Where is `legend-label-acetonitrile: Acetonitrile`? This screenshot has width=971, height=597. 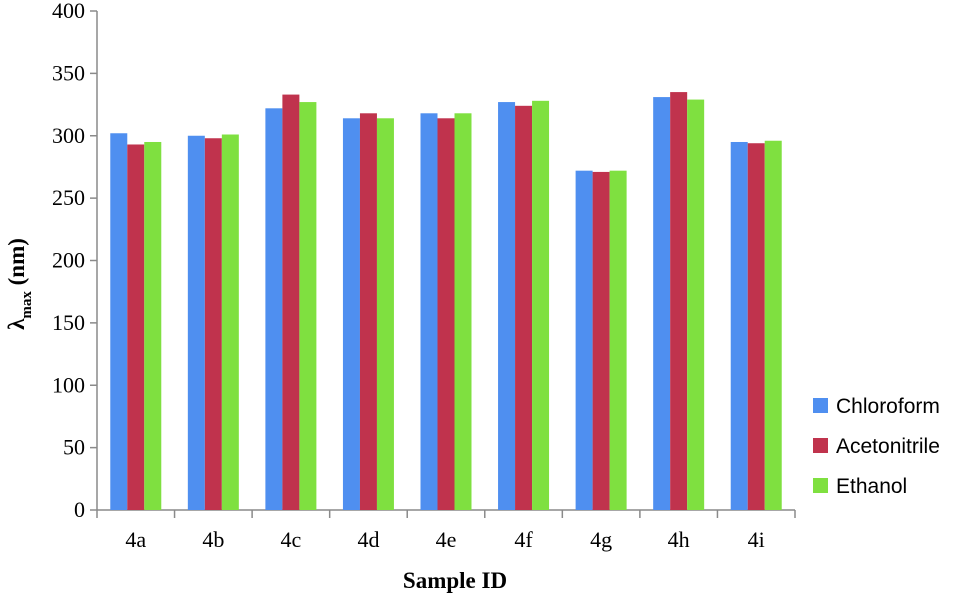
legend-label-acetonitrile: Acetonitrile is located at coordinates (888, 446).